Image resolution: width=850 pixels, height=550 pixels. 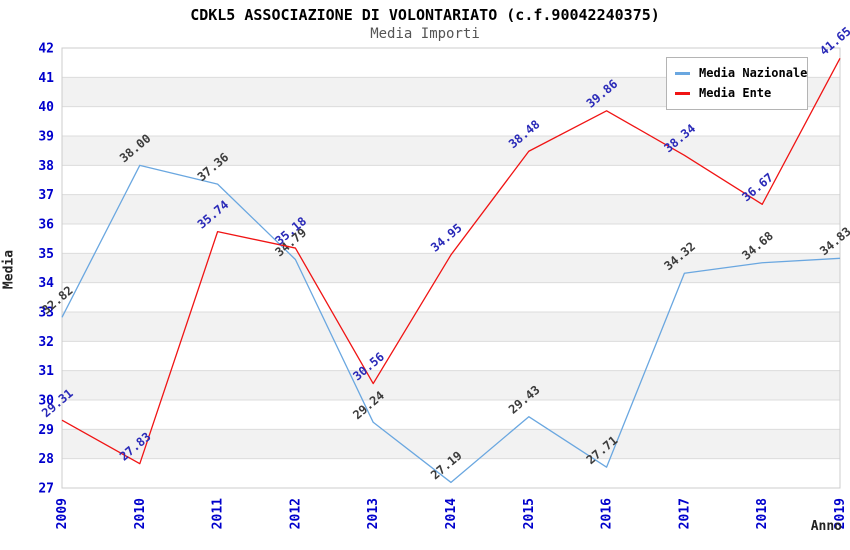 What do you see at coordinates (46, 401) in the screenshot?
I see `y-tick-label: 30` at bounding box center [46, 401].